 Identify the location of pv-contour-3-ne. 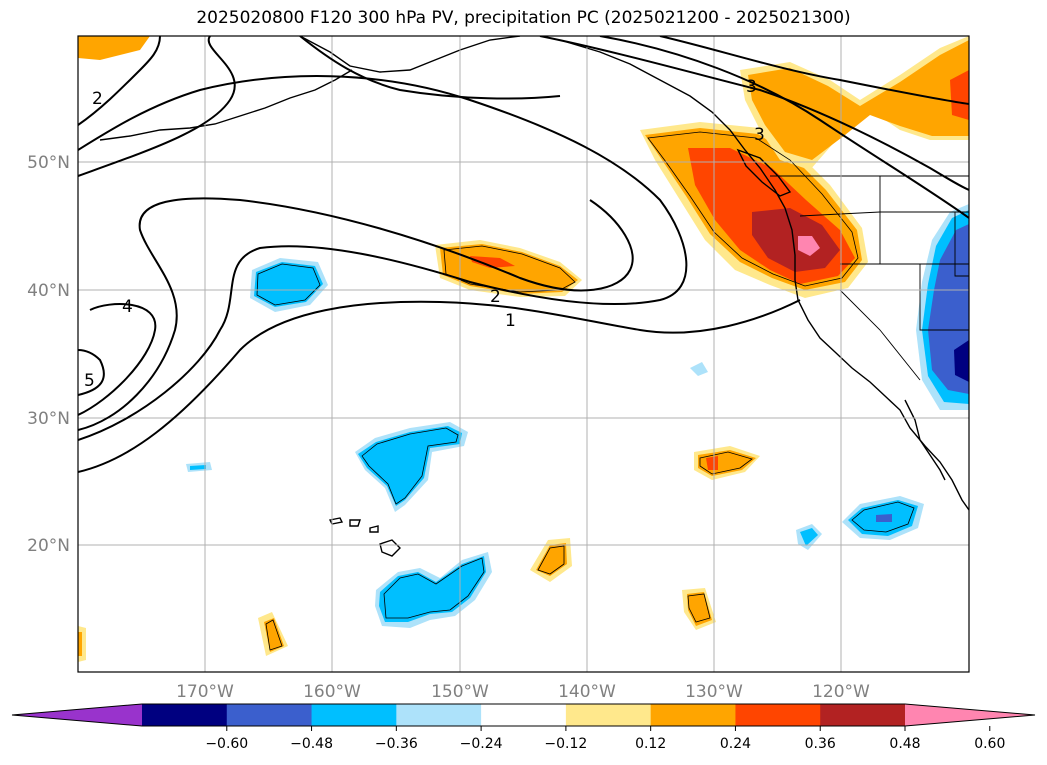
(814, 70).